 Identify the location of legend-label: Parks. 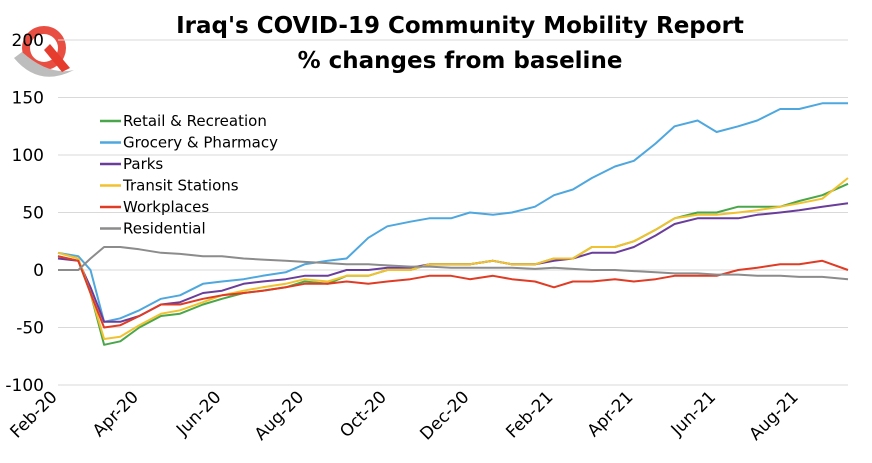
(143, 164).